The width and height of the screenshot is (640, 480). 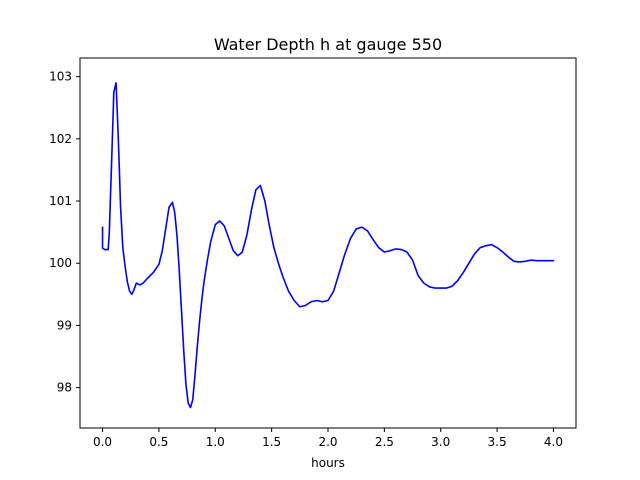 I want to click on y-tick-label: 100, so click(x=60, y=263).